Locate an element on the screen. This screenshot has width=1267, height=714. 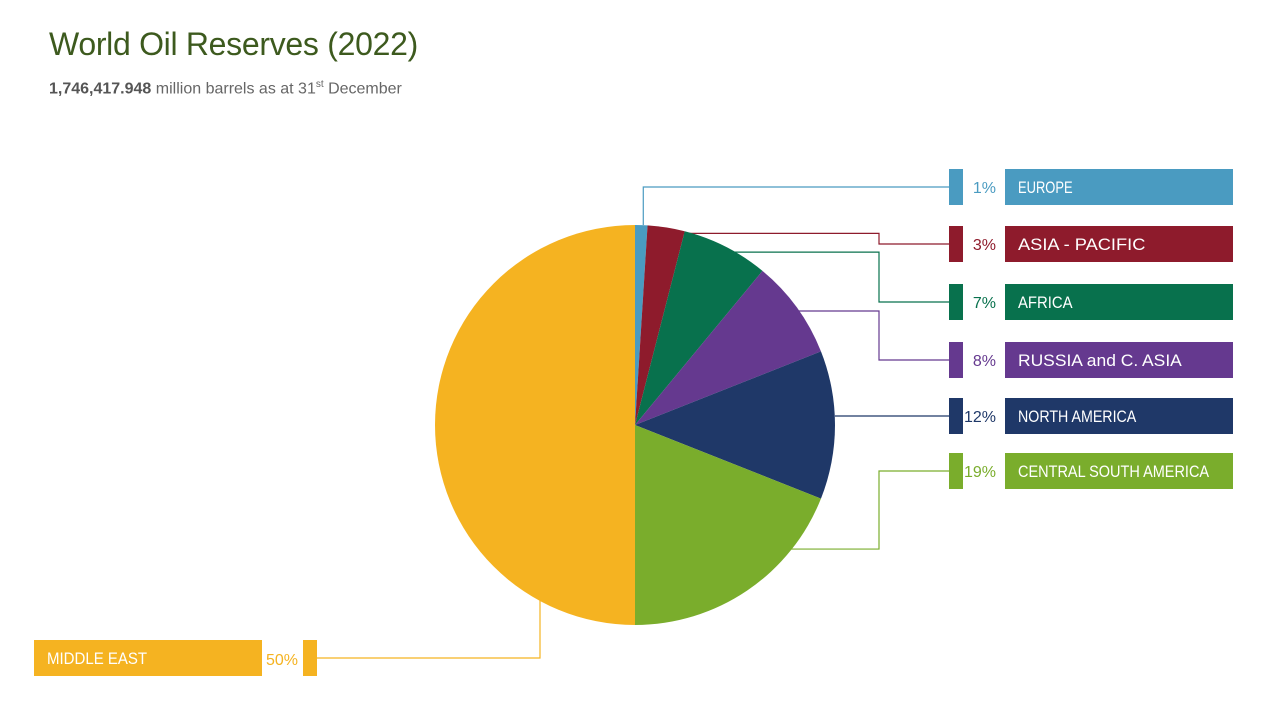
legend-label-russia-and-c-asia: RUSSIA and C. ASIA is located at coordinates (1100, 360).